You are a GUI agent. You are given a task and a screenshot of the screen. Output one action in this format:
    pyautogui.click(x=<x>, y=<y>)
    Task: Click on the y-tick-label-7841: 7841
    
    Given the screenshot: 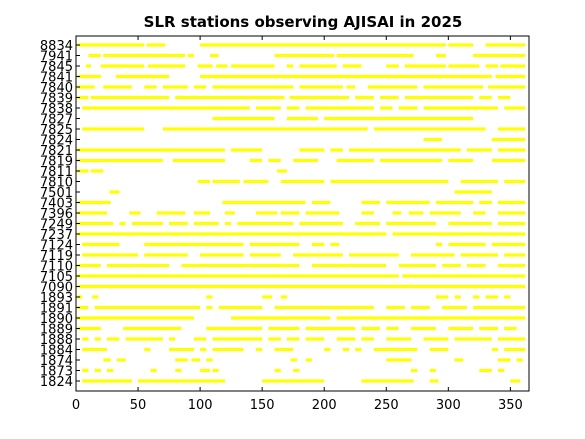 What is the action you would take?
    pyautogui.click(x=56, y=78)
    